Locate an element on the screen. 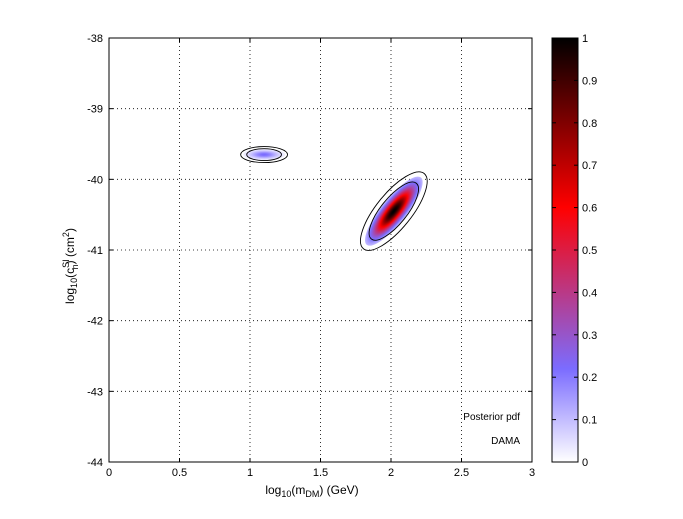  colorbar-tick-label: 1 is located at coordinates (585, 39).